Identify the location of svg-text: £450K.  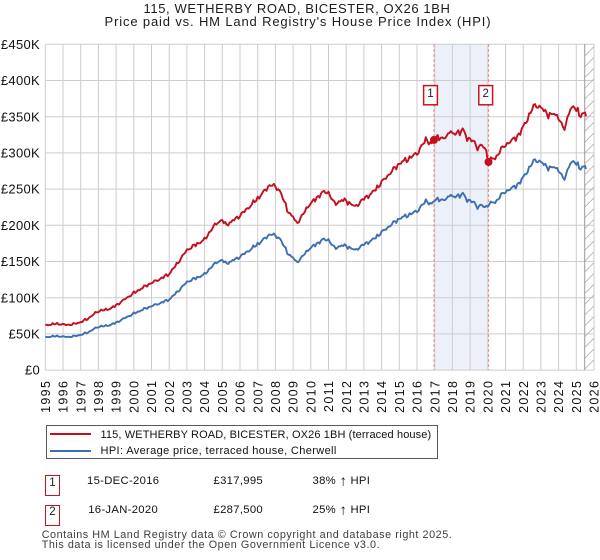
(20, 44).